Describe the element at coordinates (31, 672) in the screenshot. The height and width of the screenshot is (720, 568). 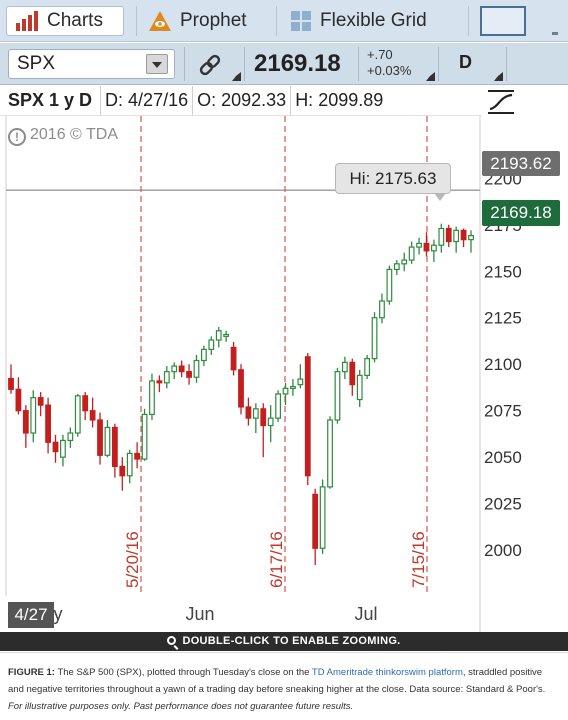
I see `caption-figure-label: FIGURE 1:` at that location.